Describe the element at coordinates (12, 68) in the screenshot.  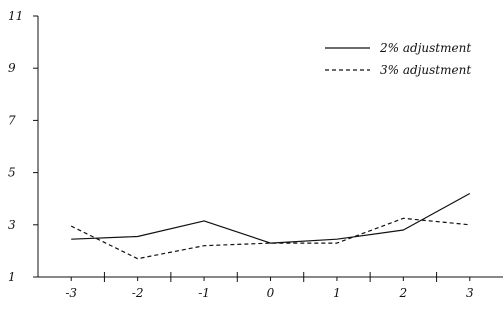
I see `y-tick-label: 9` at that location.